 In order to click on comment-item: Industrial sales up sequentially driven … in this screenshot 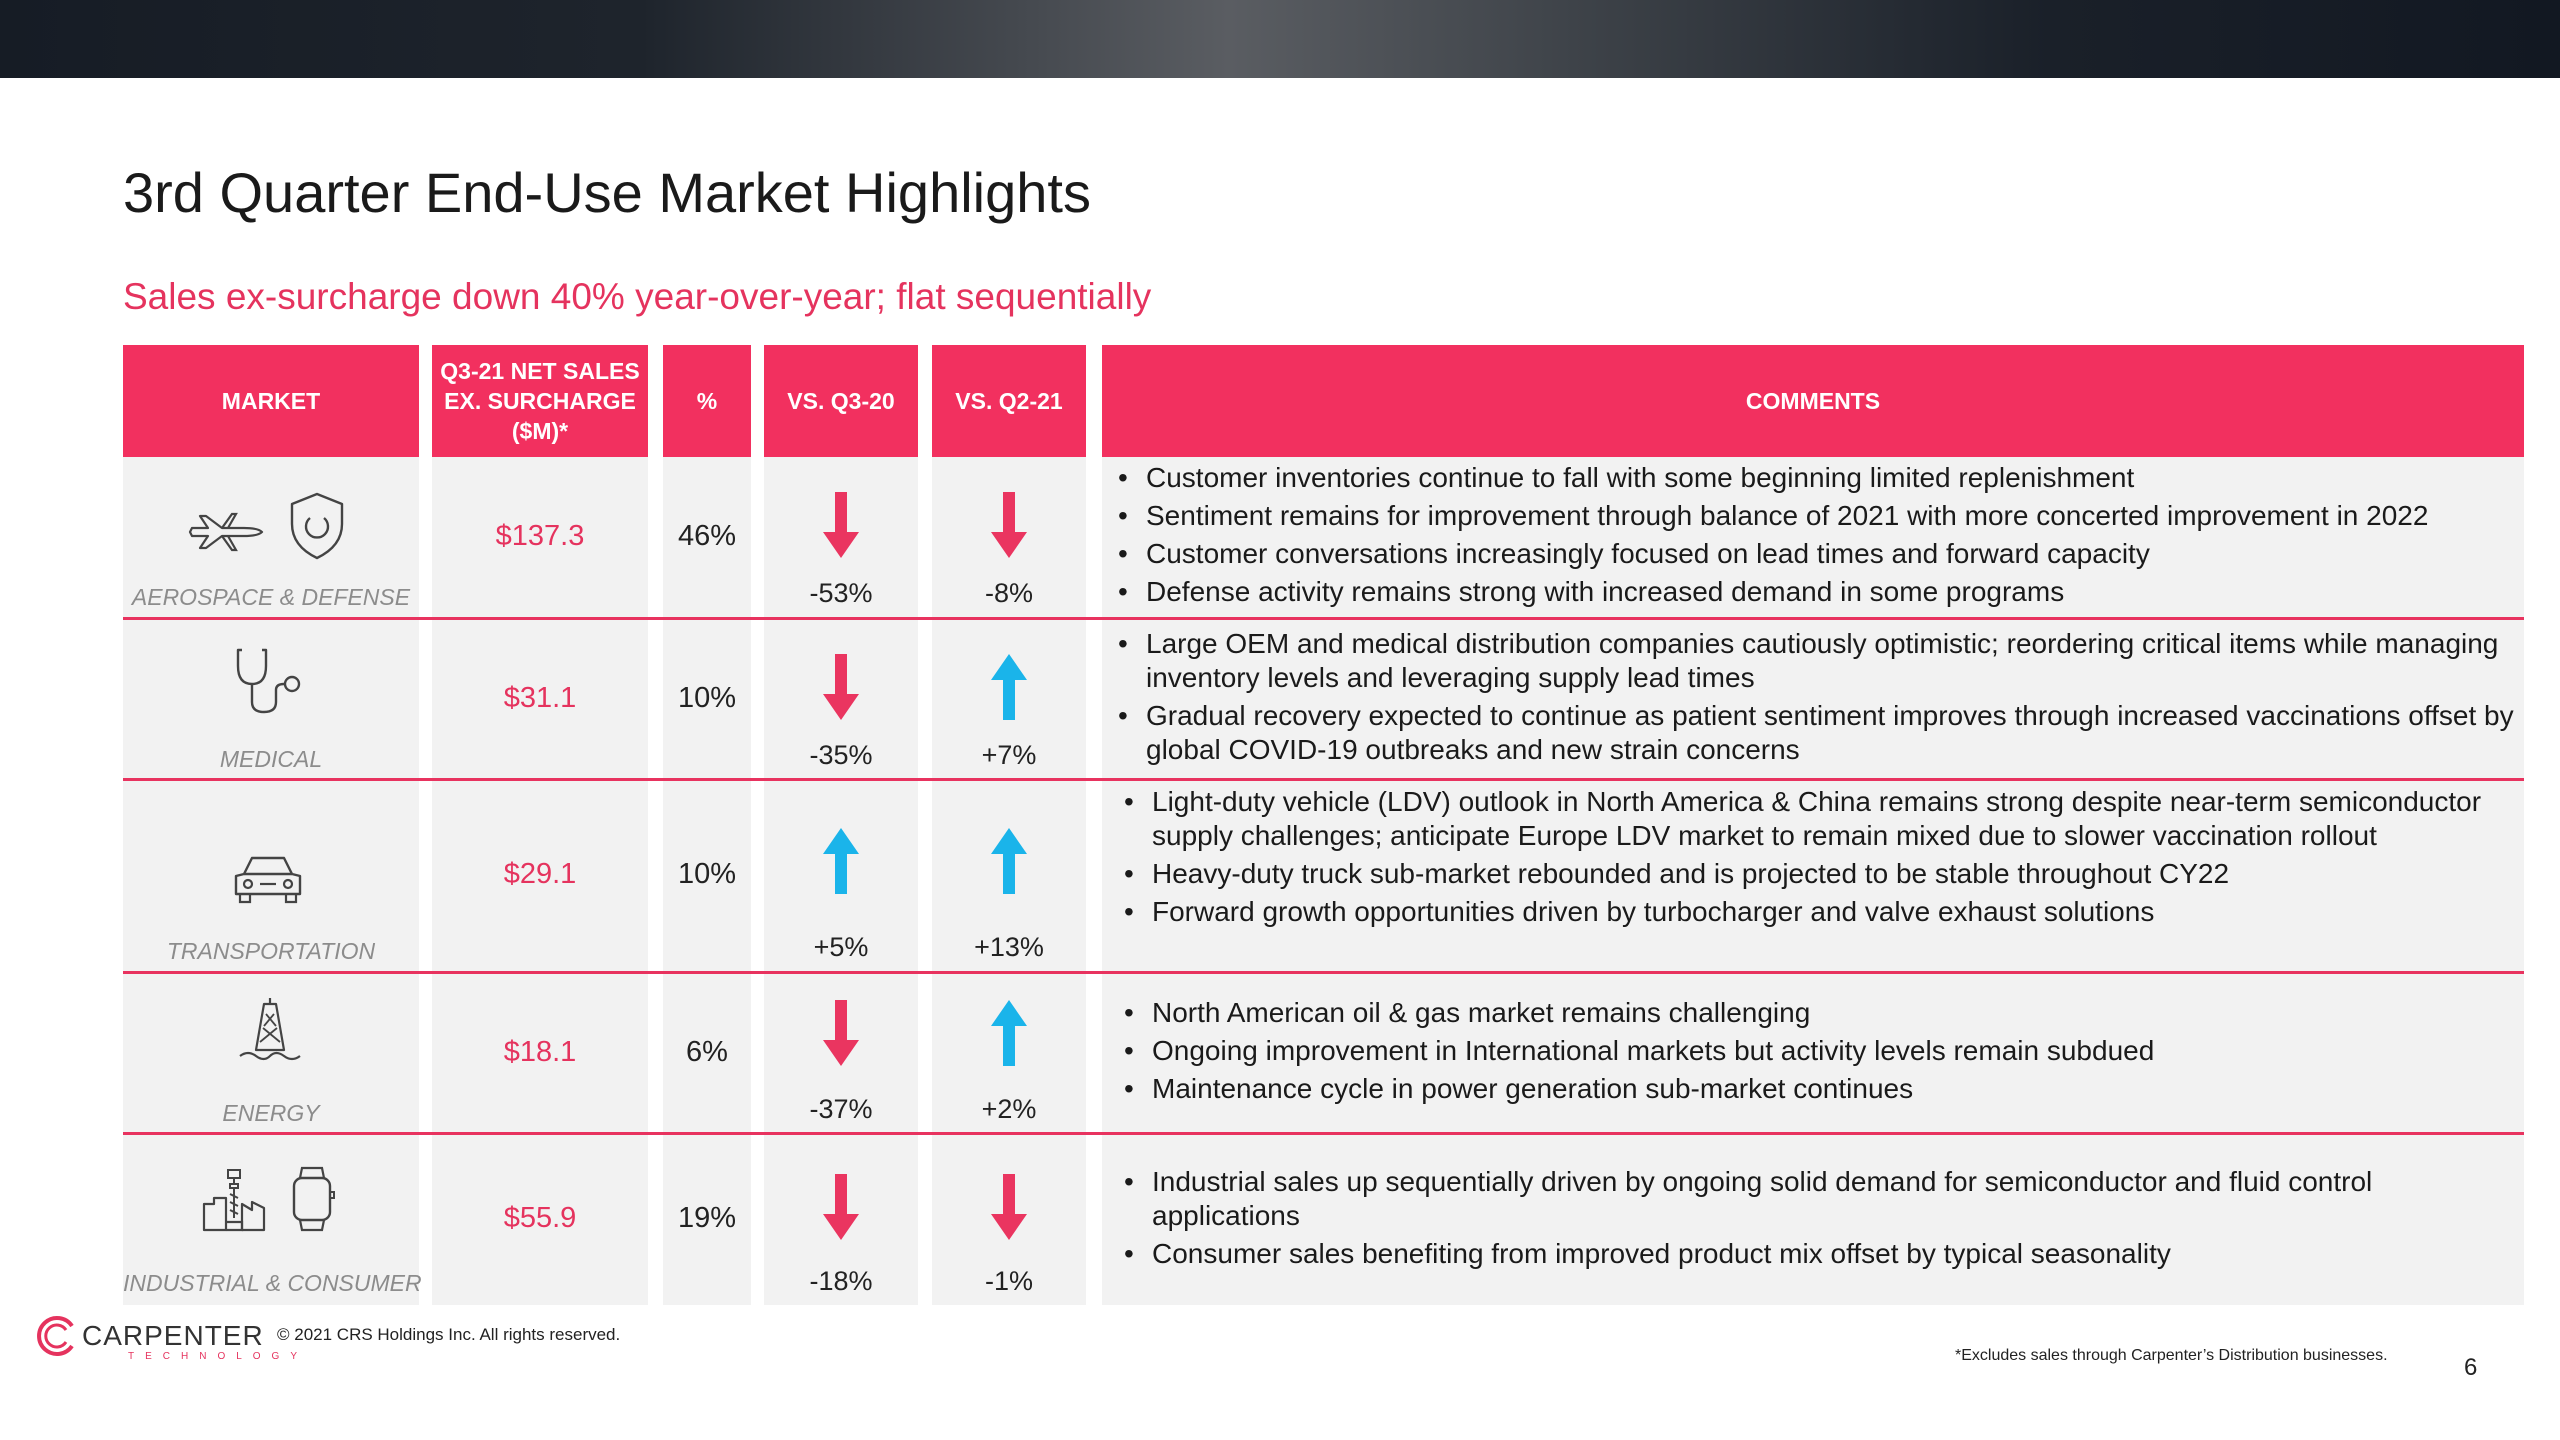, I will do `click(1819, 1199)`.